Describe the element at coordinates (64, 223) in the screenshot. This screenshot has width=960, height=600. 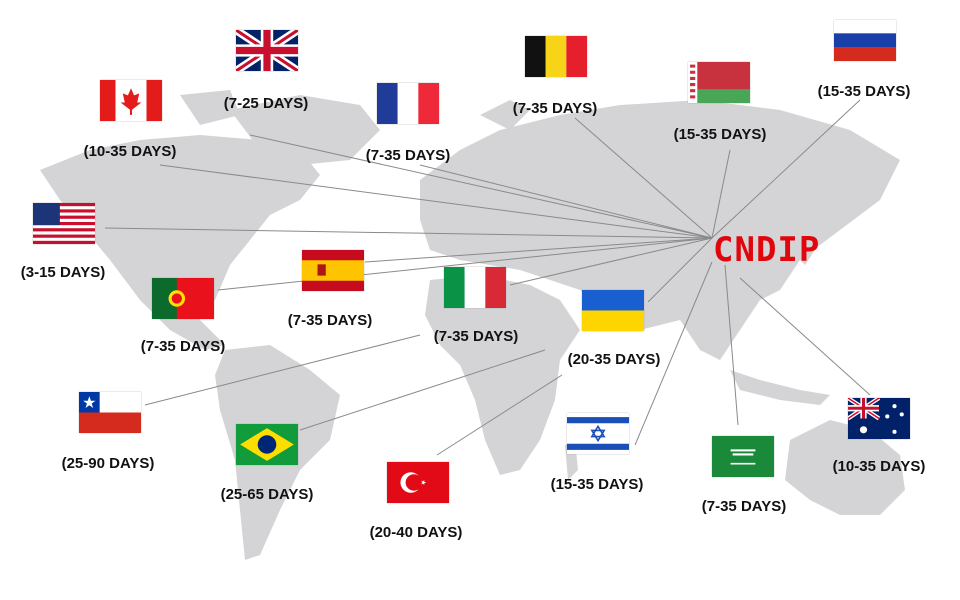
I see `usa-flag-icon` at that location.